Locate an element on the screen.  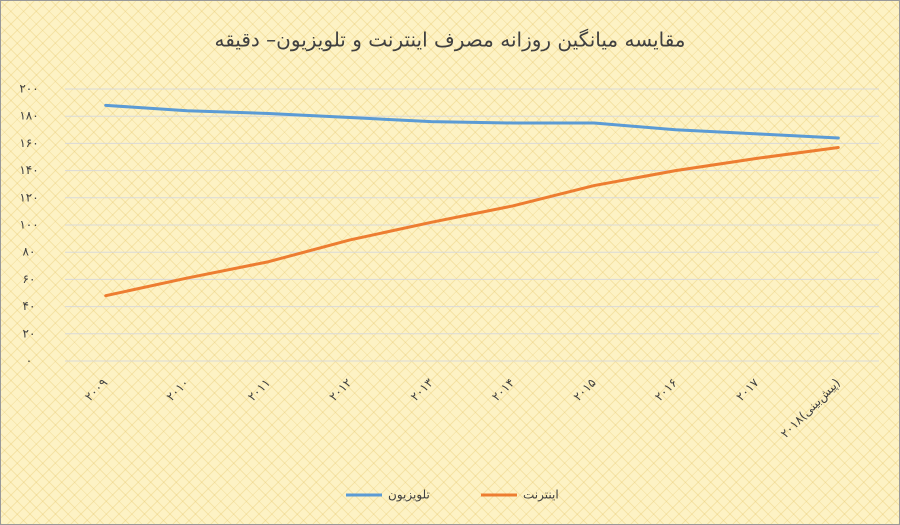
x-tick-label: ۲۰۱۲ is located at coordinates (340, 390).